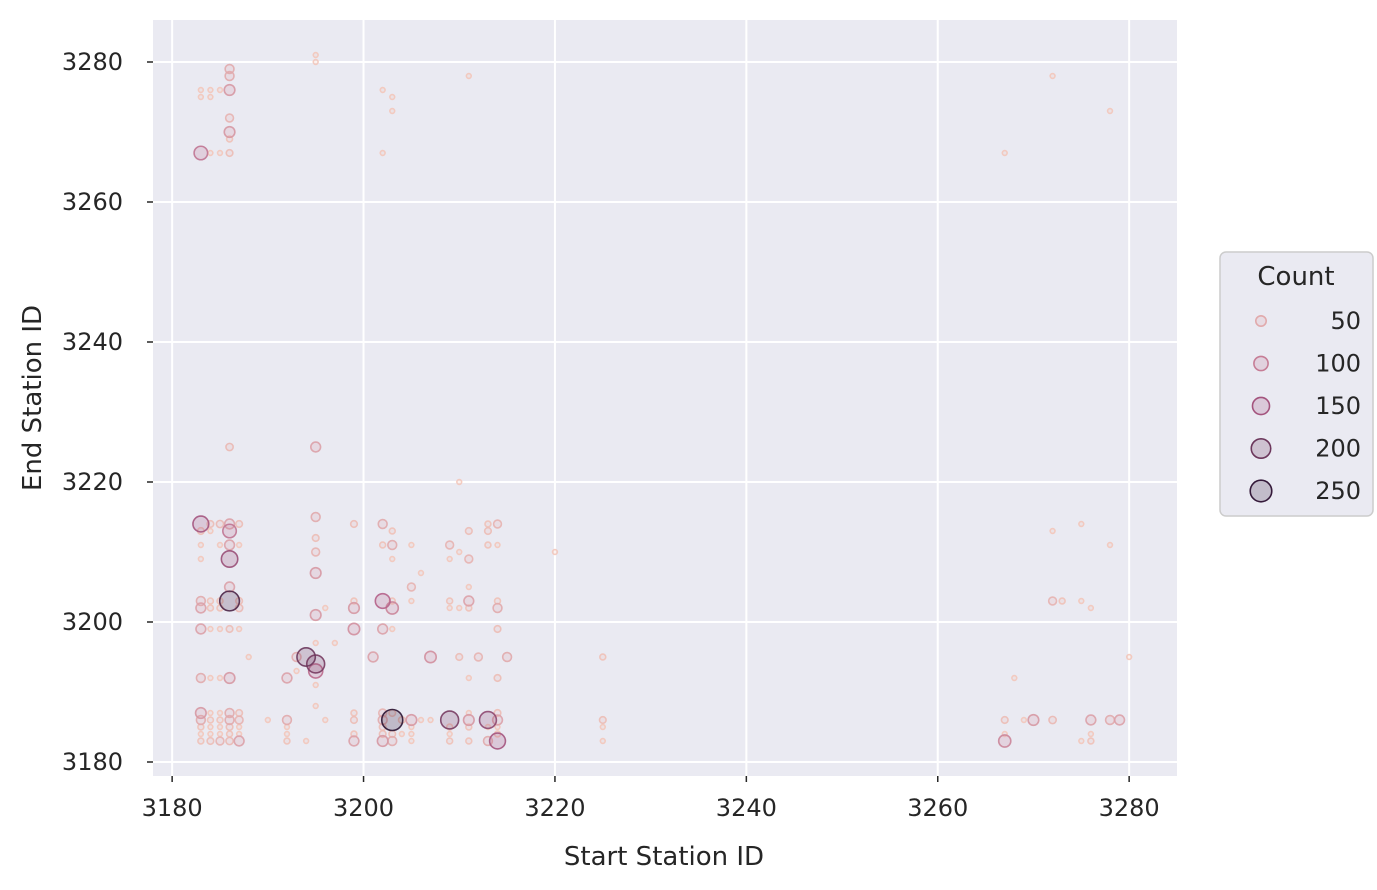  Describe the element at coordinates (92, 342) in the screenshot. I see `y-tick-label: 3240` at that location.